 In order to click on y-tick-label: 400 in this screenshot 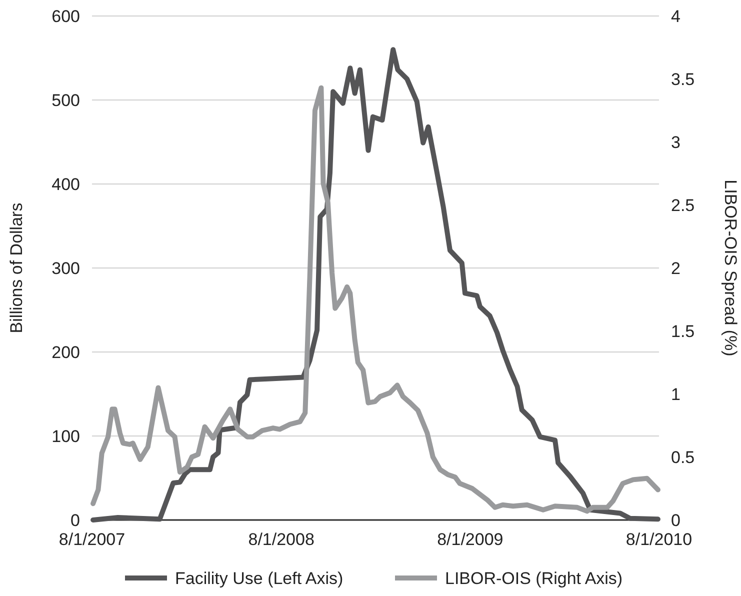, I will do `click(66, 184)`.